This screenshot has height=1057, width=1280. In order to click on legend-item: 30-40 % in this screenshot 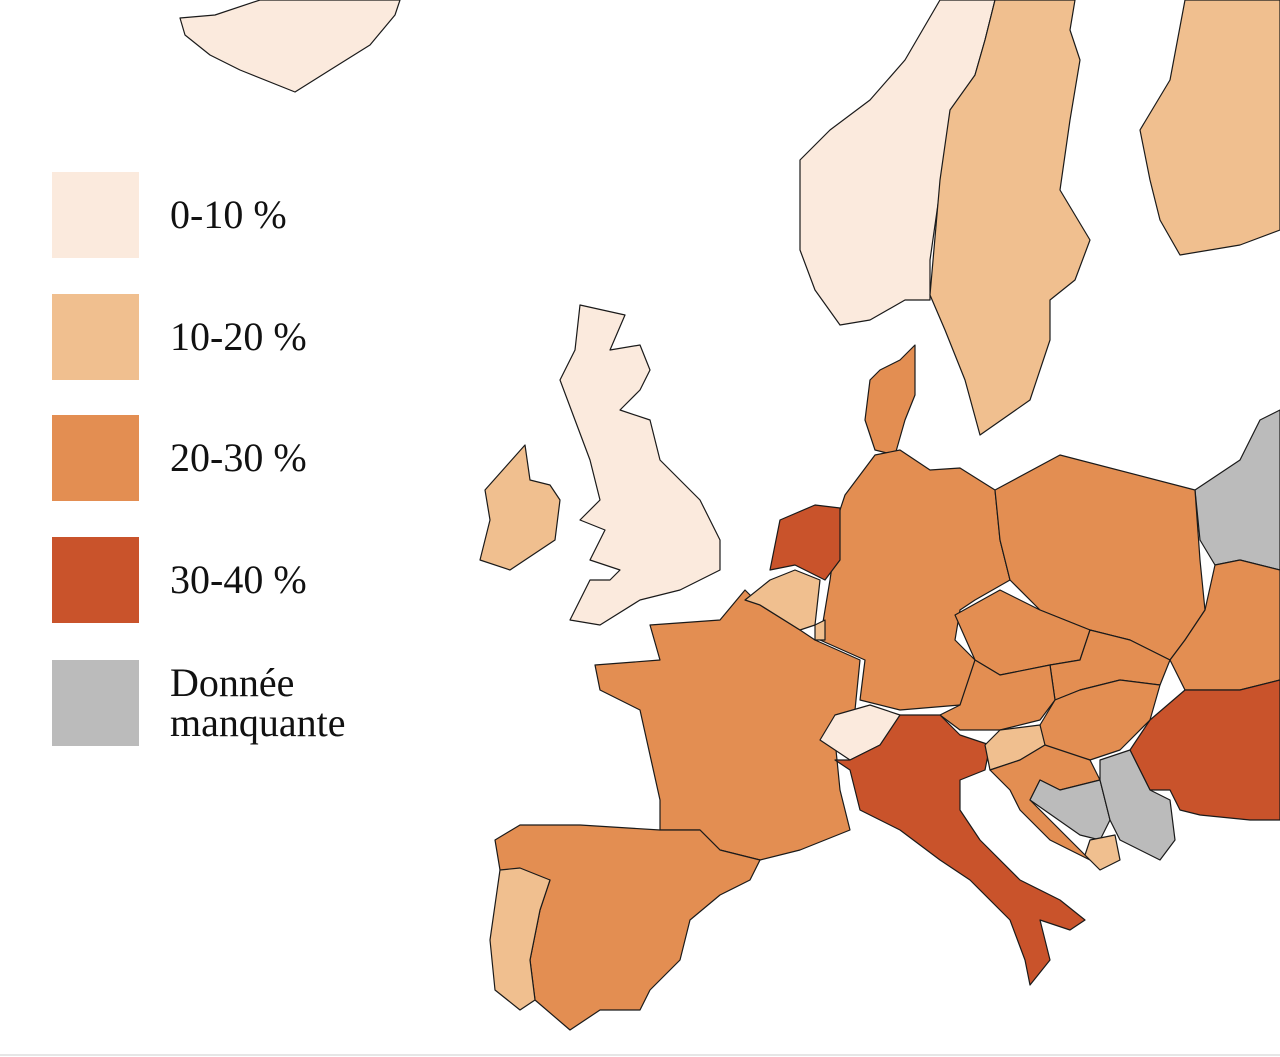, I will do `click(262, 580)`.